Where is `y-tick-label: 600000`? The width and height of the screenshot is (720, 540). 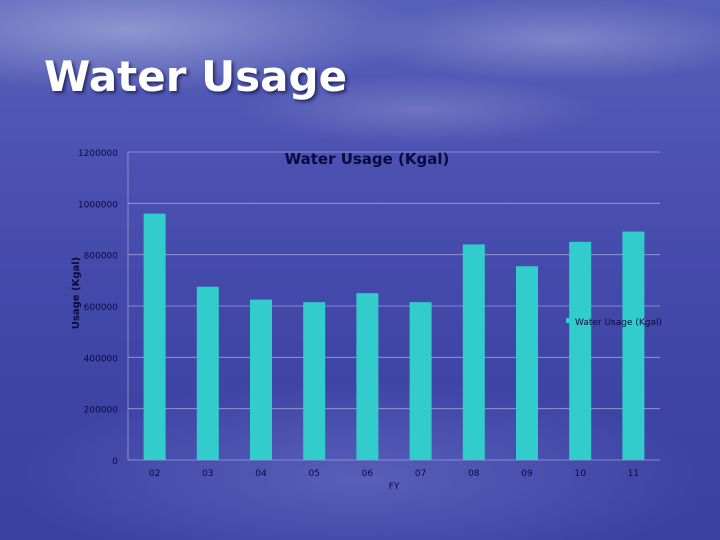 y-tick-label: 600000 is located at coordinates (101, 308).